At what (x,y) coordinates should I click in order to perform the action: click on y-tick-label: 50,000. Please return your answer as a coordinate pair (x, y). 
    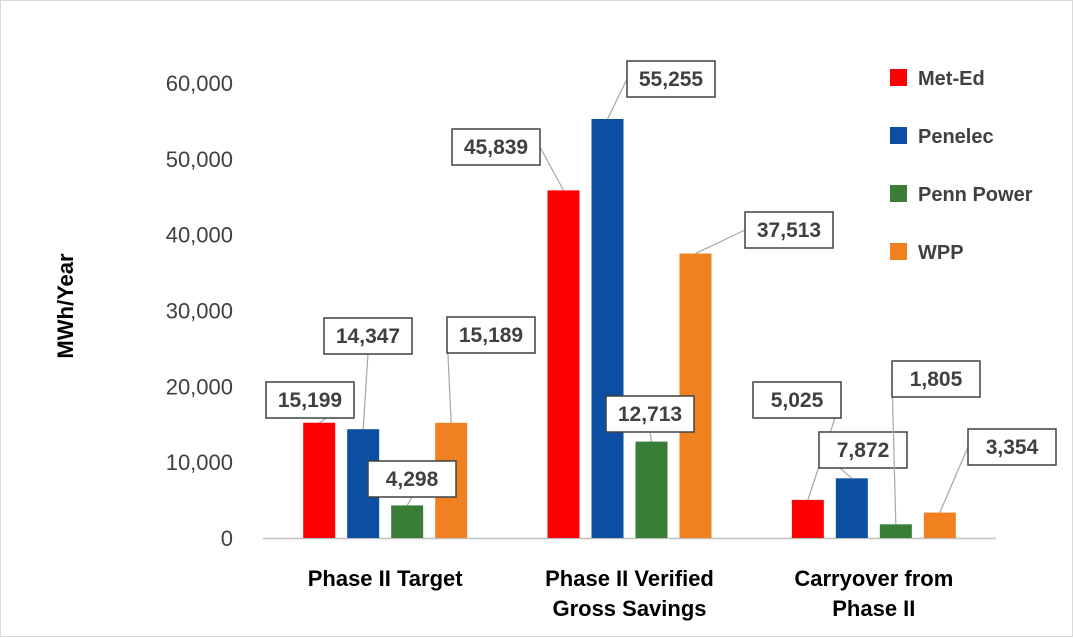
    Looking at the image, I should click on (199, 159).